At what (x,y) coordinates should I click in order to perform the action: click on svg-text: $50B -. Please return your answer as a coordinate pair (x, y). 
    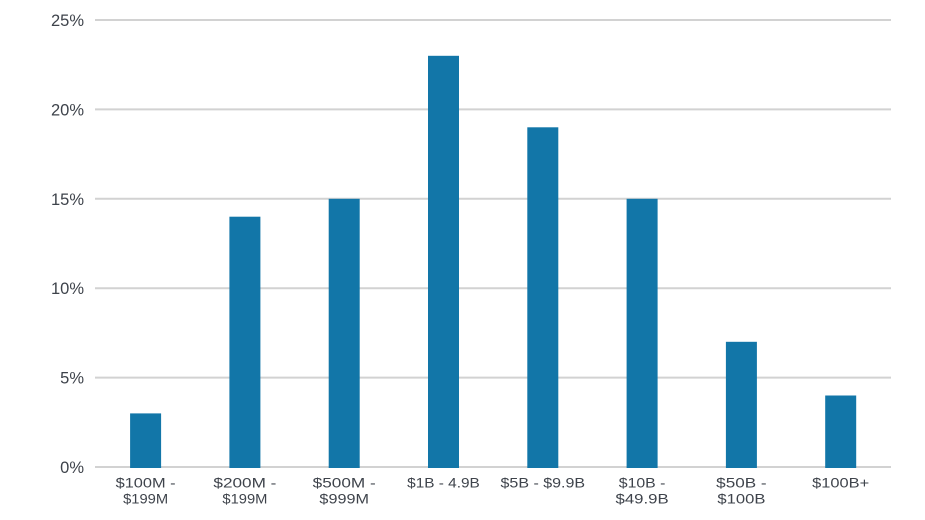
    Looking at the image, I should click on (741, 482).